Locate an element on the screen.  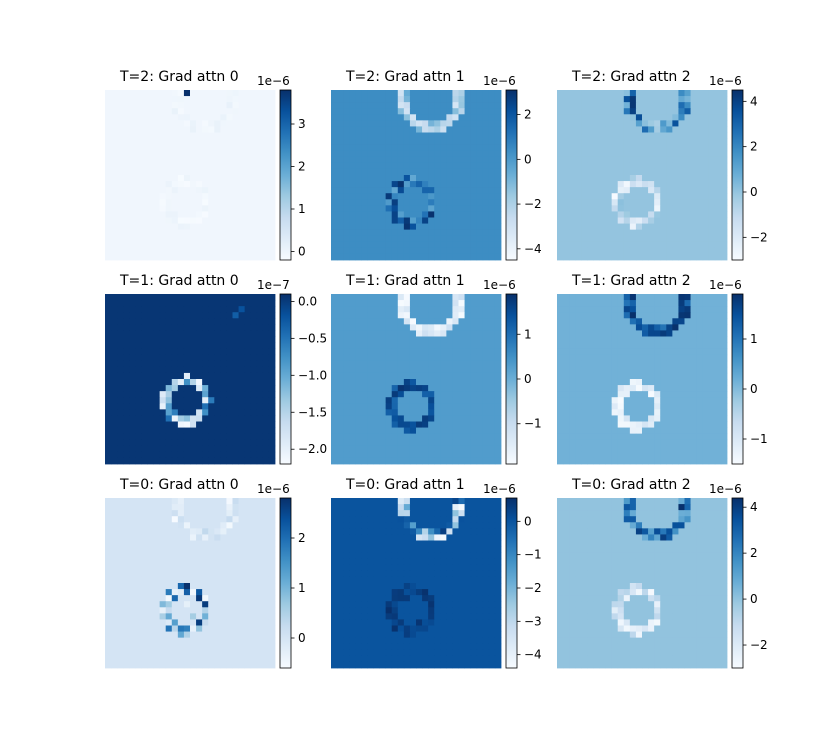
colorbar-tick-label: −2.0 is located at coordinates (312, 449).